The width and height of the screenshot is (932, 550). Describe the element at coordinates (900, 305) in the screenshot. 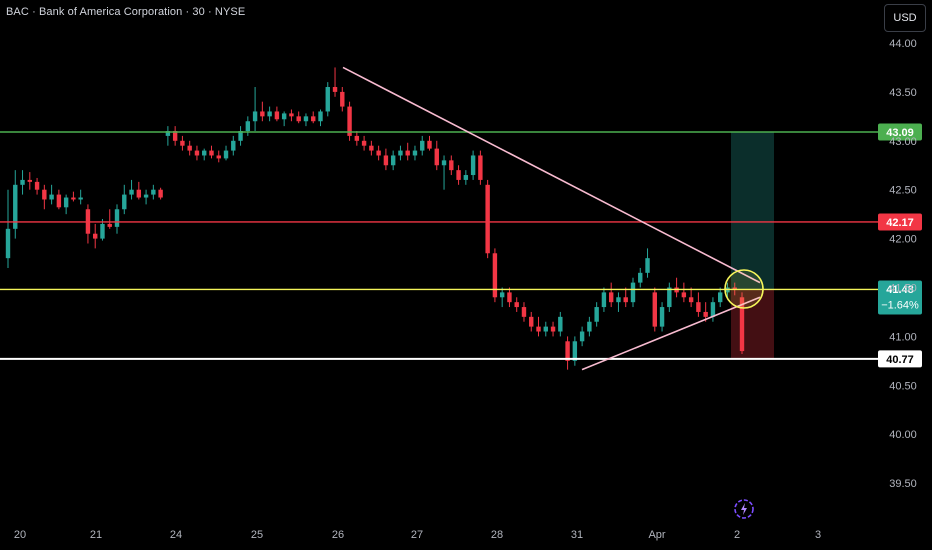

I see `price-change-label: −1.64%` at that location.